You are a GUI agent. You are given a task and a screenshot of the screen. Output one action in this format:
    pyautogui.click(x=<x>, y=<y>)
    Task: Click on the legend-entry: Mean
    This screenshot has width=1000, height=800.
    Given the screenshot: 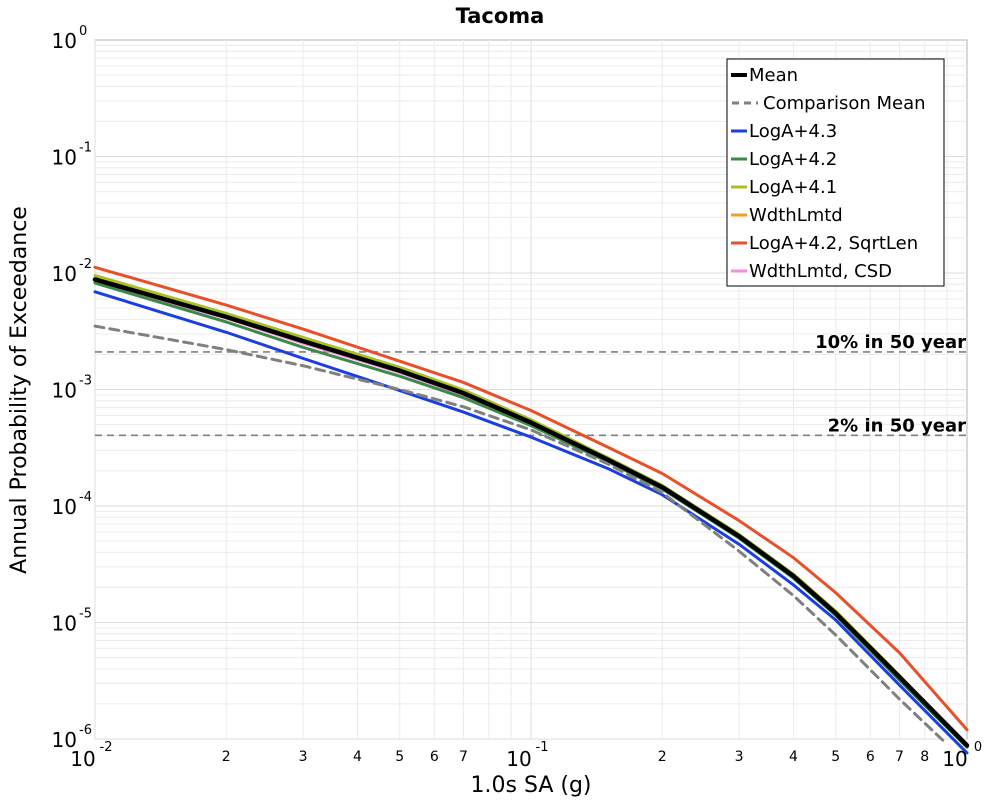 What is the action you would take?
    pyautogui.click(x=773, y=75)
    